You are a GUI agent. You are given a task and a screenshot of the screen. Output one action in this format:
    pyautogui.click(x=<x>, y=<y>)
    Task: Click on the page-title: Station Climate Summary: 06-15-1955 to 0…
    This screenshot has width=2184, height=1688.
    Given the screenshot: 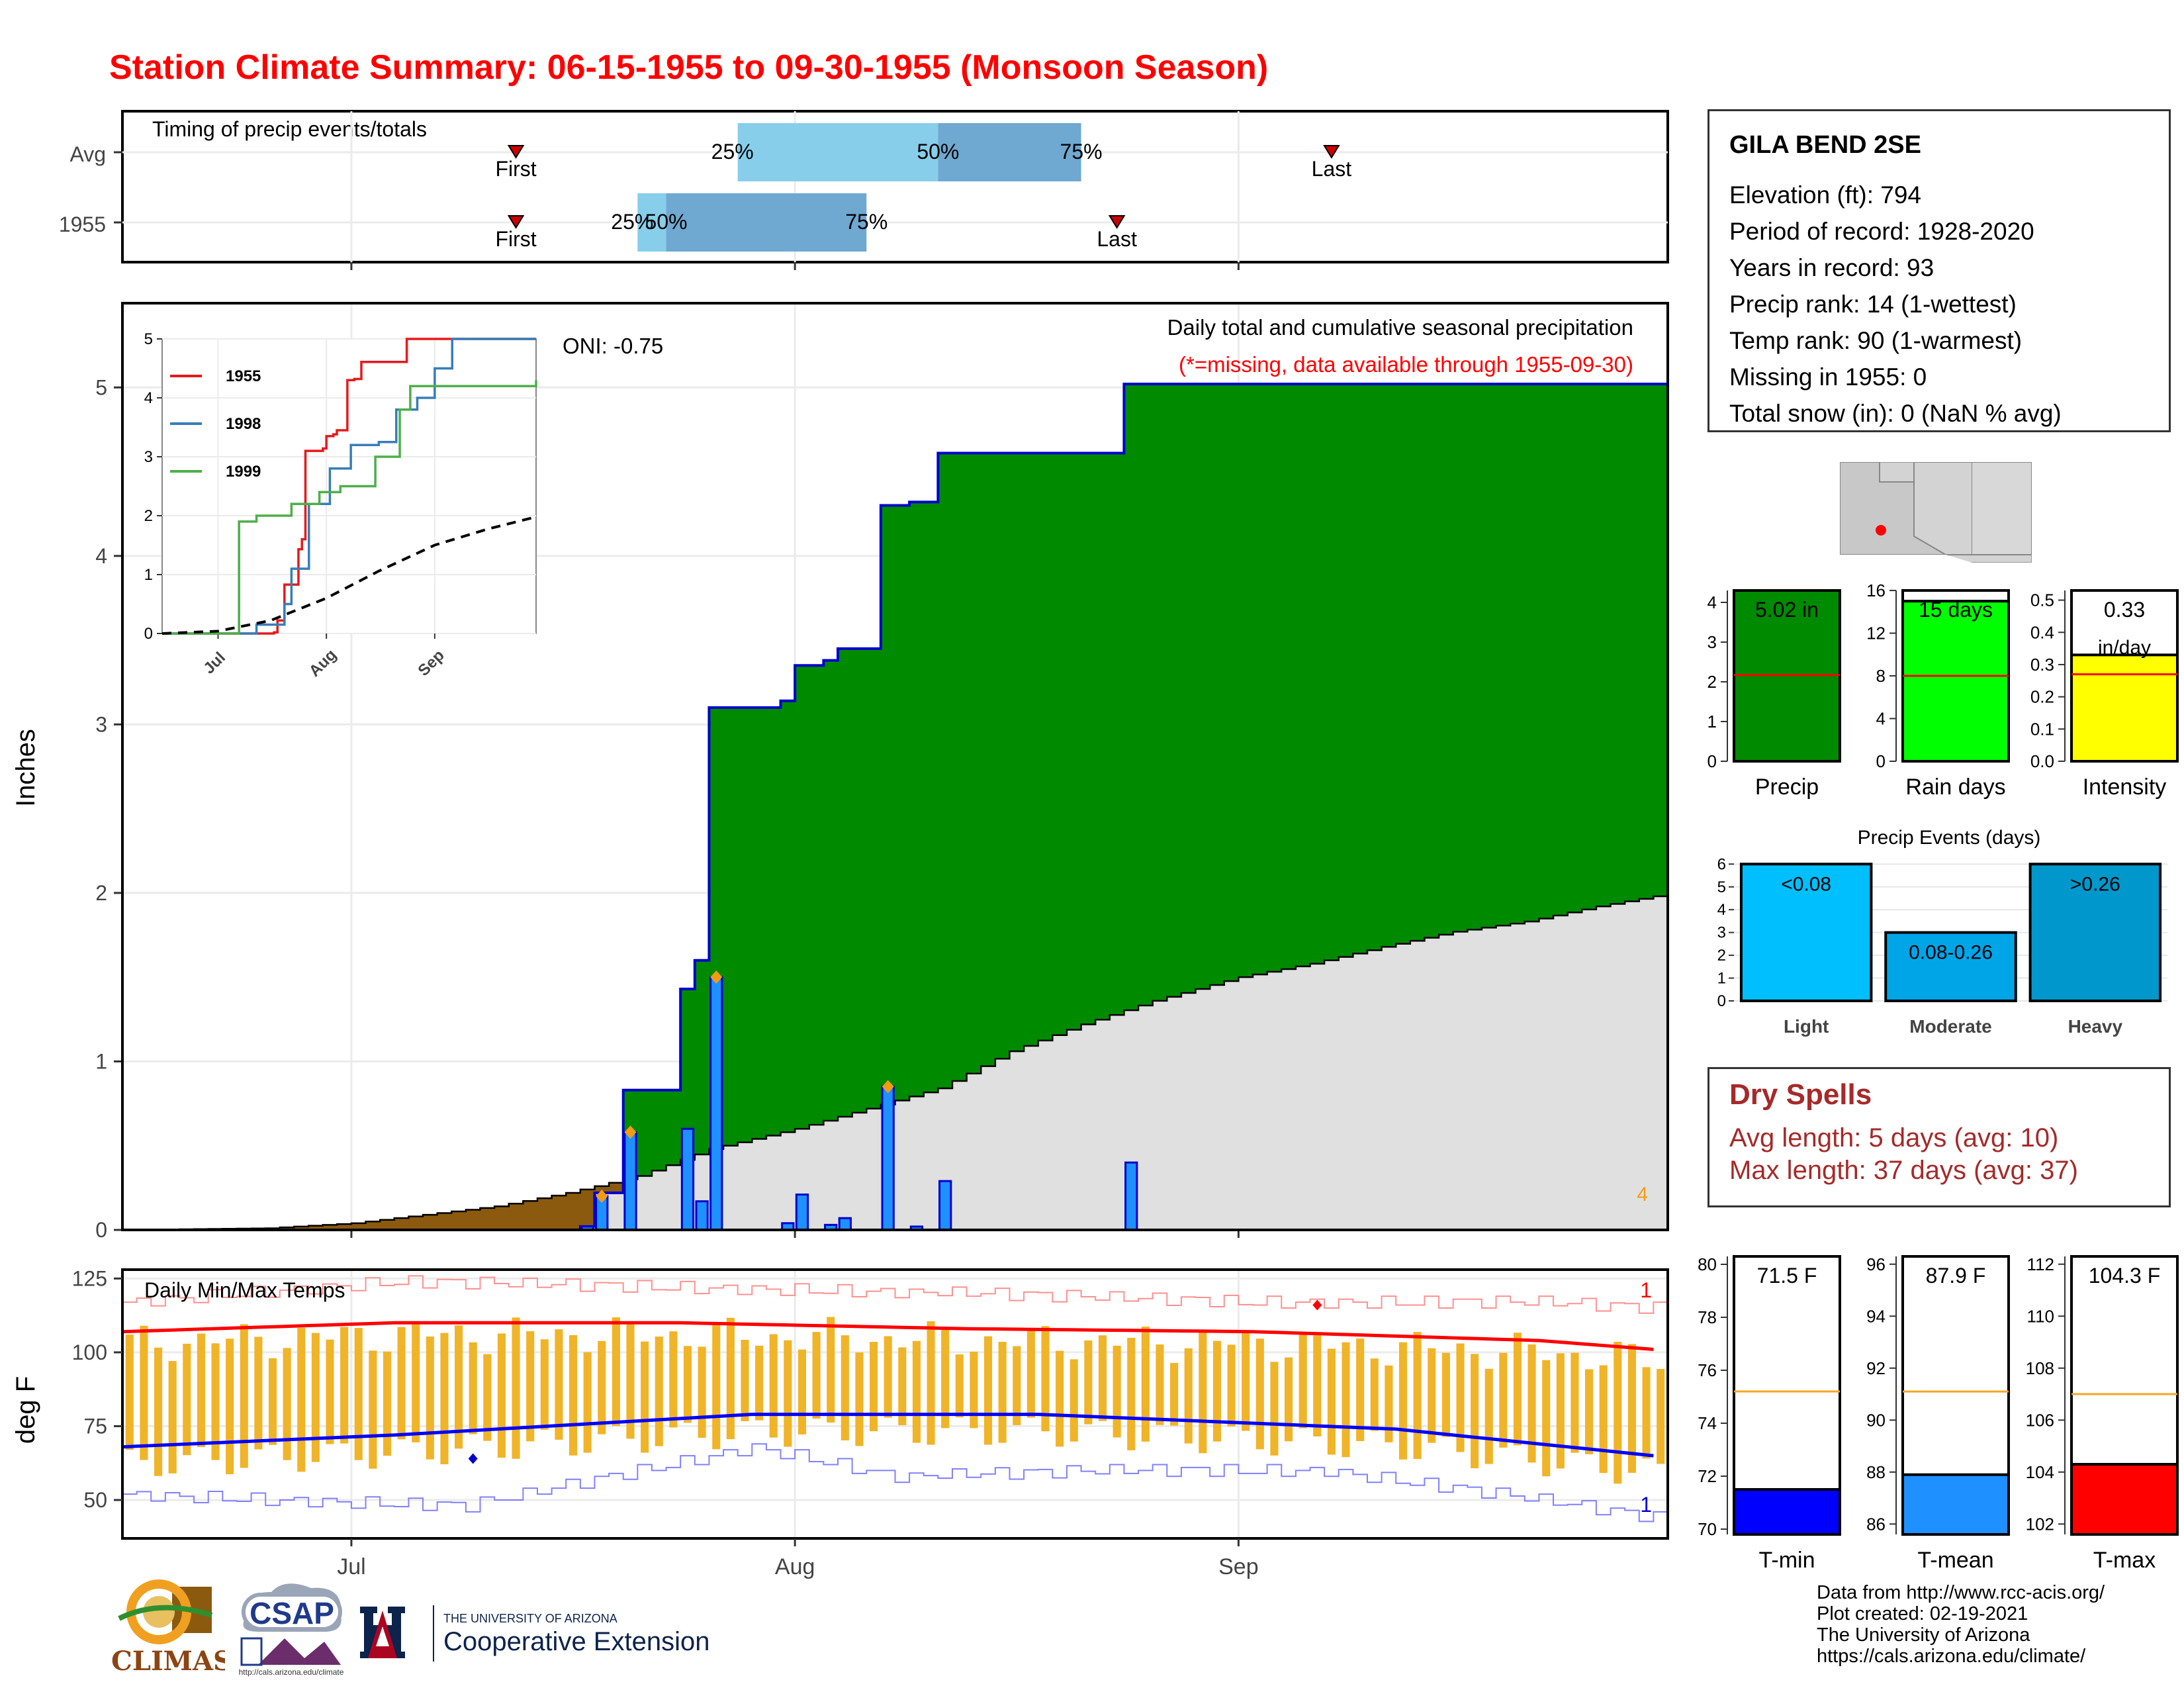 What is the action you would take?
    pyautogui.click(x=689, y=67)
    